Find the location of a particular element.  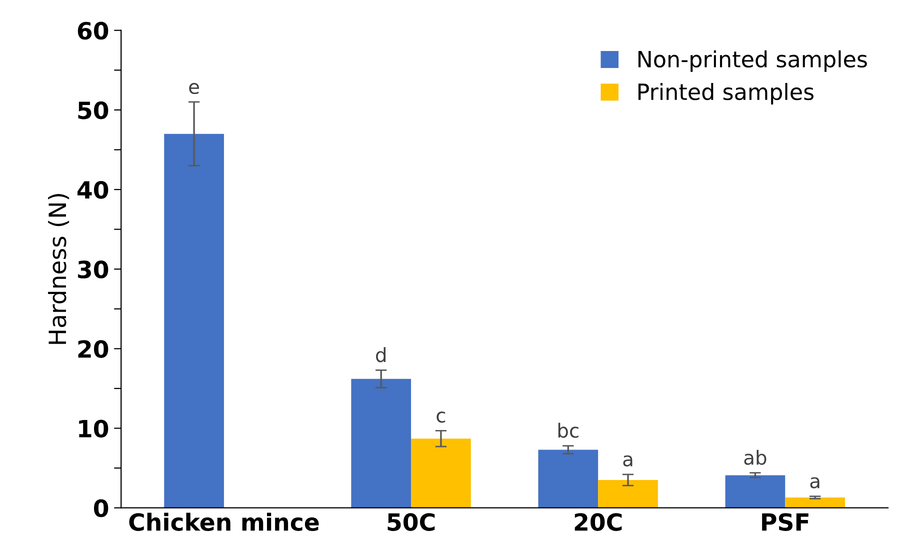

annotation: d is located at coordinates (381, 354).